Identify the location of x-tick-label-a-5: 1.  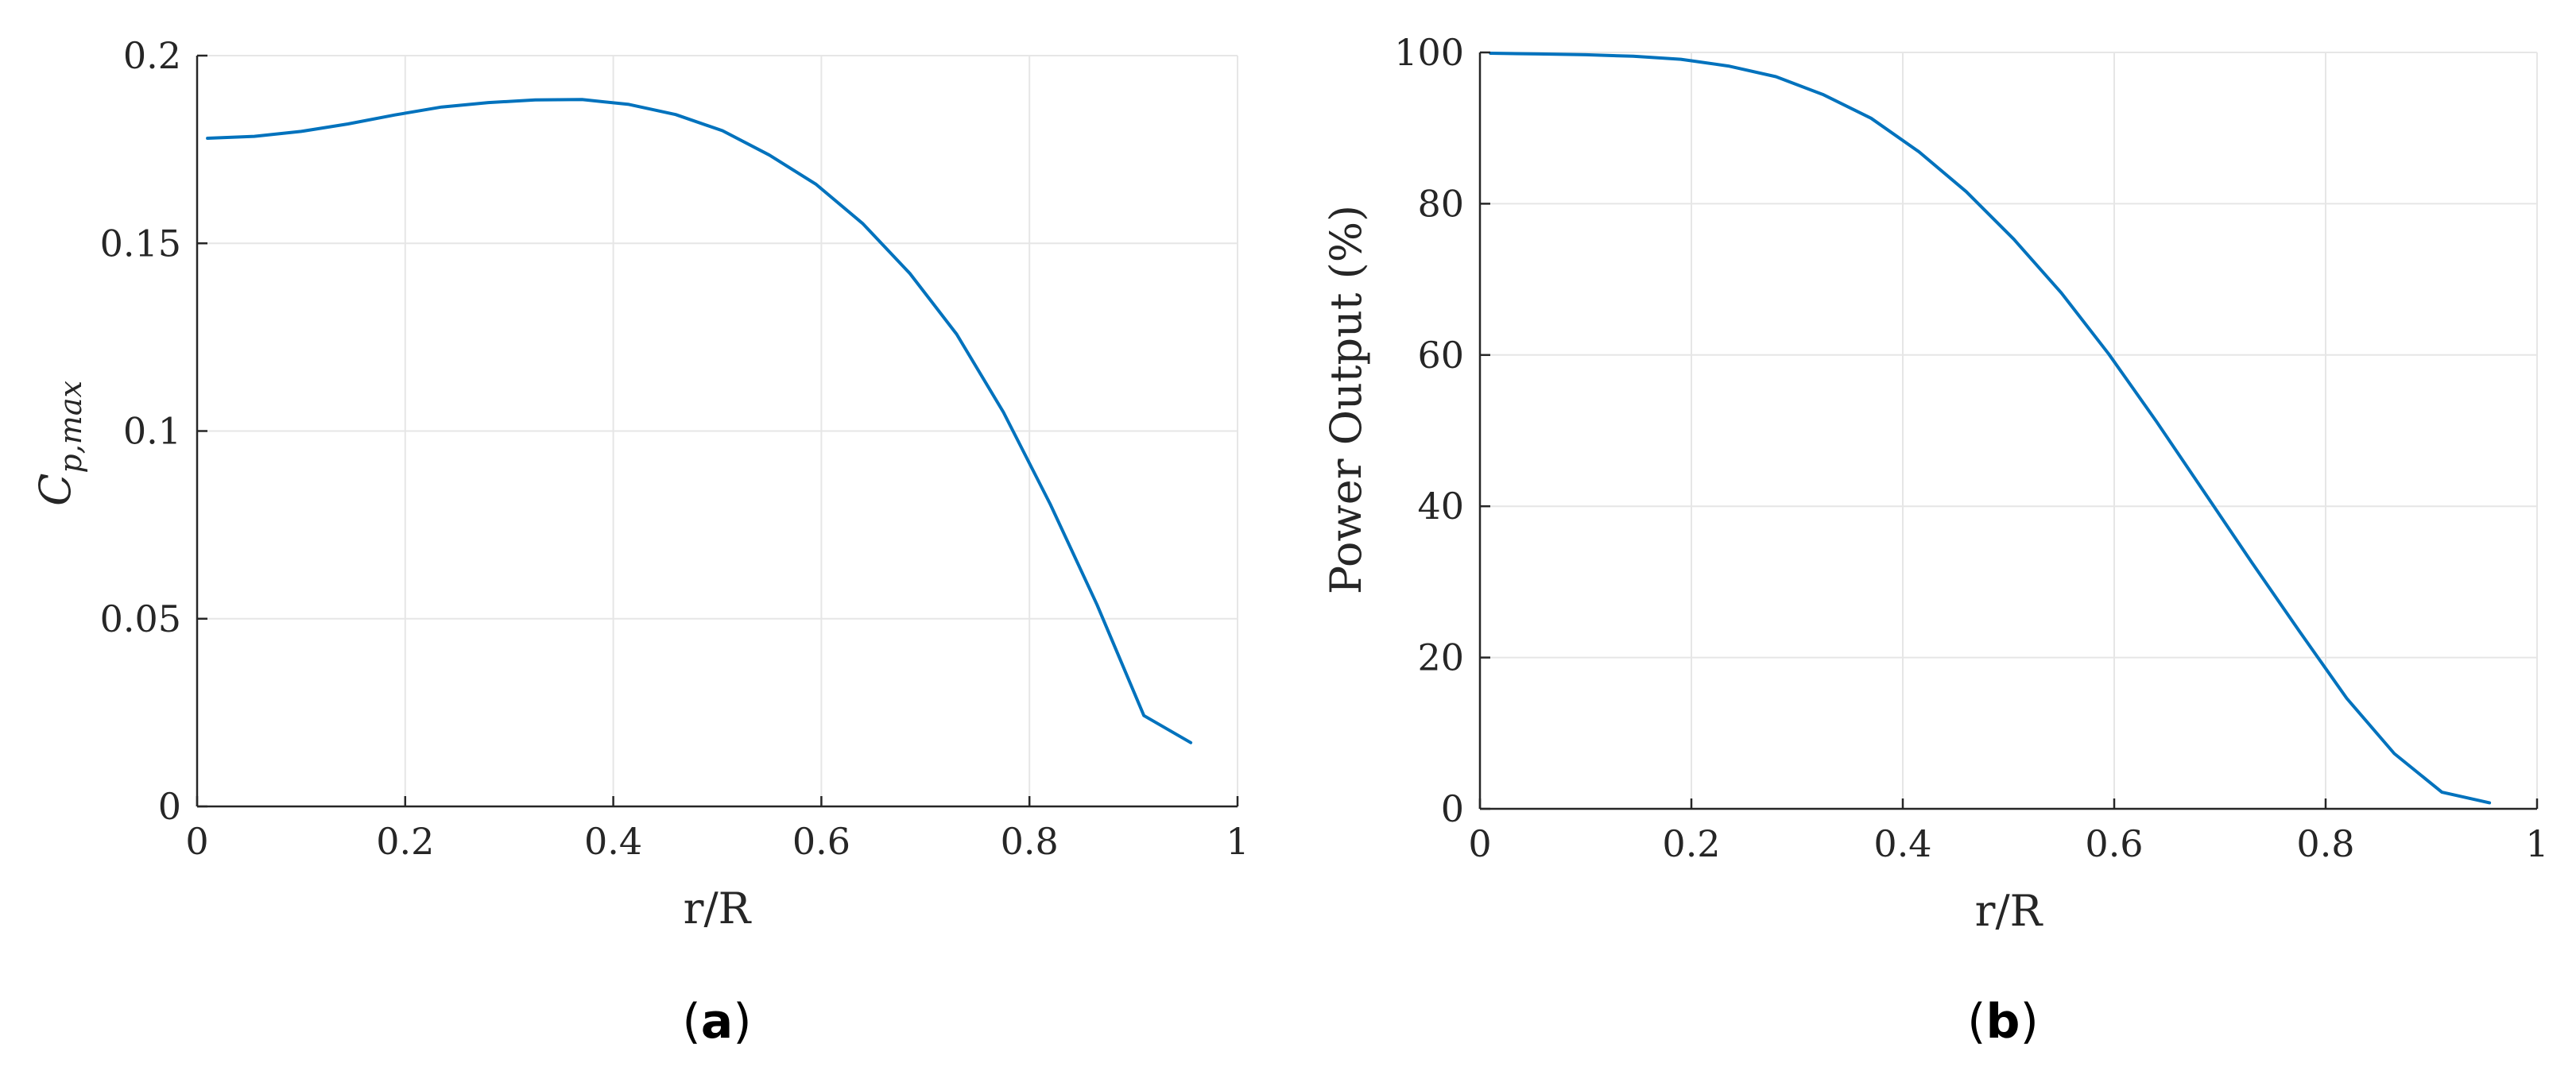
(1237, 841).